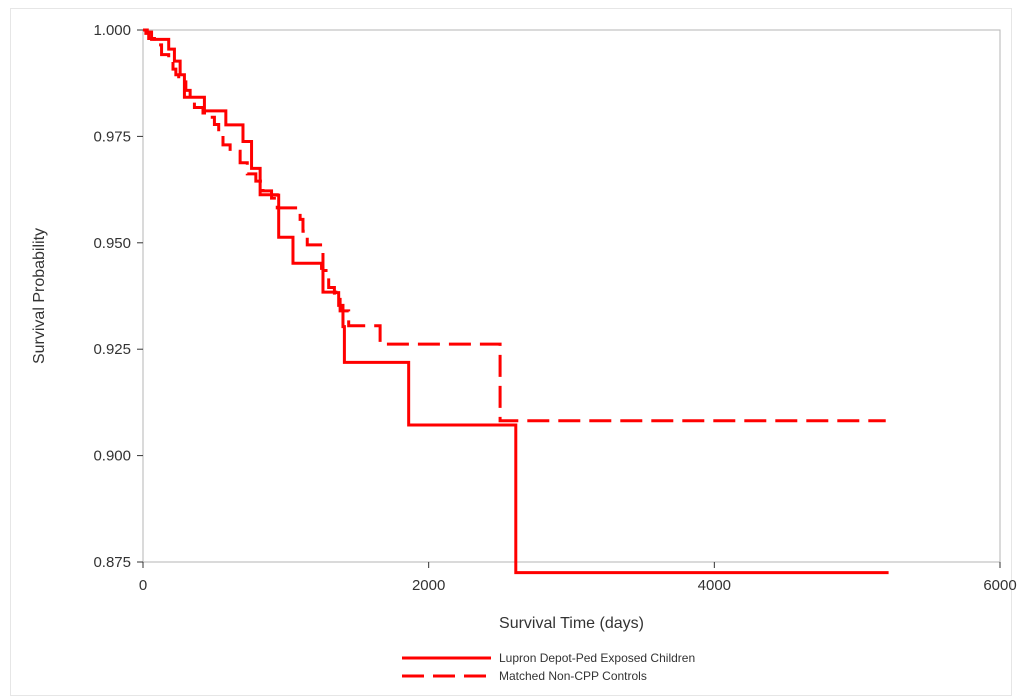 Image resolution: width=1018 pixels, height=700 pixels. What do you see at coordinates (112, 456) in the screenshot?
I see `y-tick-label: 0.900` at bounding box center [112, 456].